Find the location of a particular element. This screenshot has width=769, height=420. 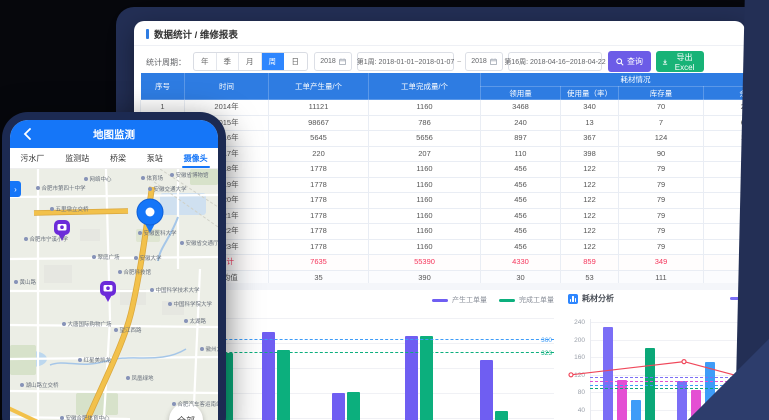

title-accent-bar is located at coordinates (147, 34).